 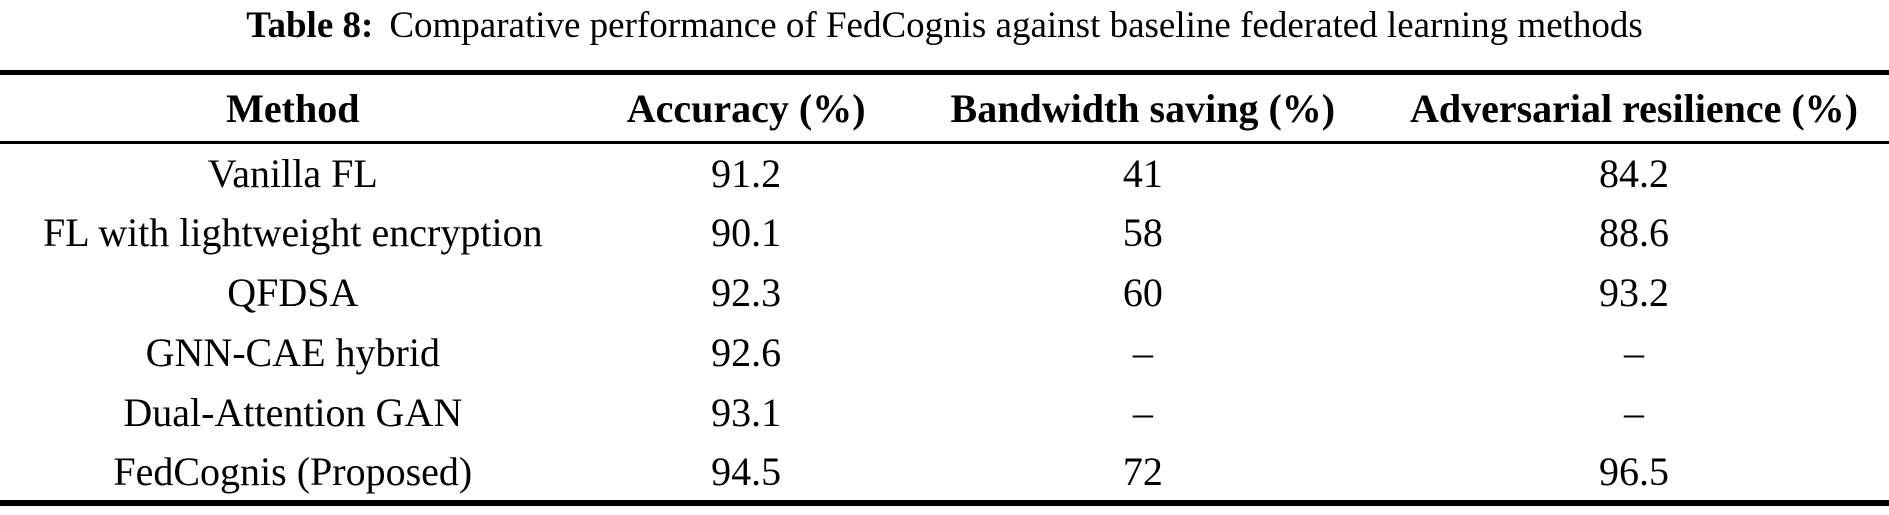 I want to click on table-row: QFDSA 92.3 60 93.2, so click(x=944, y=293).